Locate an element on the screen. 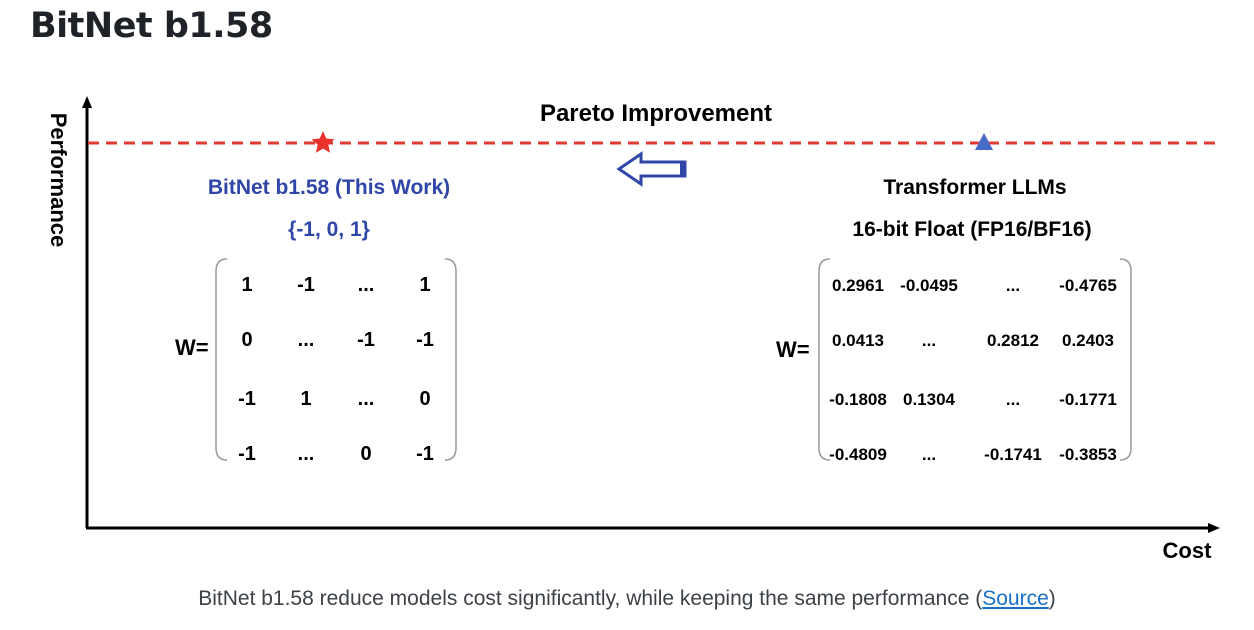 This screenshot has height=630, width=1254. bitnet-title: BitNet b1.58 (This Work) is located at coordinates (329, 187).